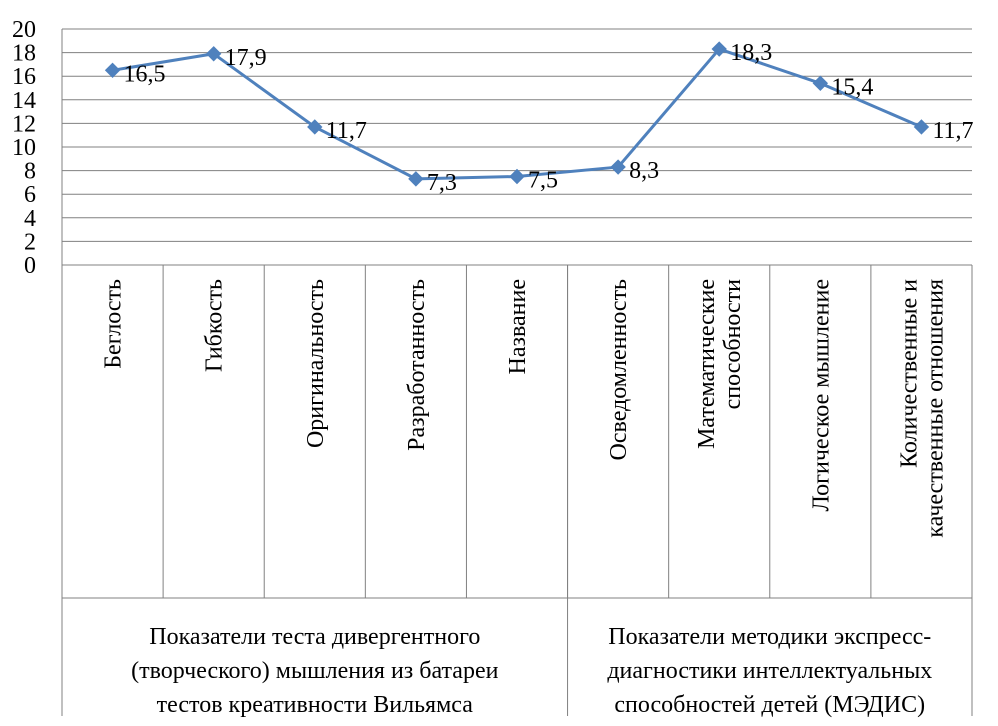 The height and width of the screenshot is (726, 998). What do you see at coordinates (543, 181) in the screenshot?
I see `data-label: 7,5` at bounding box center [543, 181].